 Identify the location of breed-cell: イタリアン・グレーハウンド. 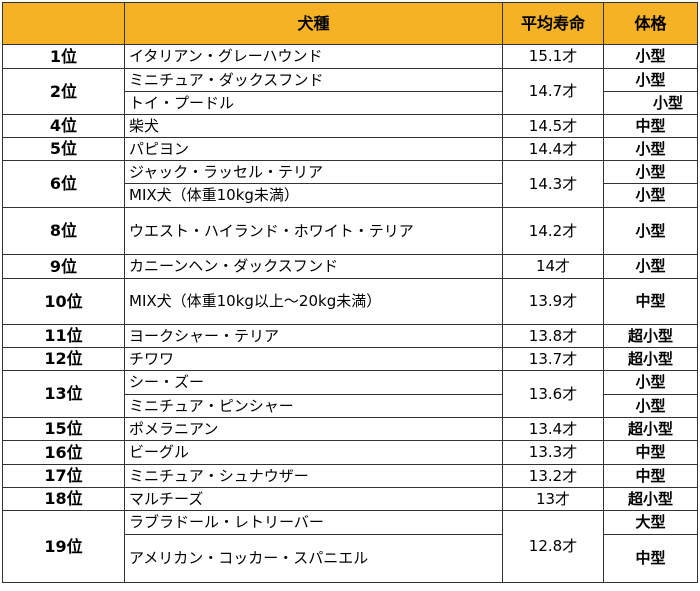
(313, 56).